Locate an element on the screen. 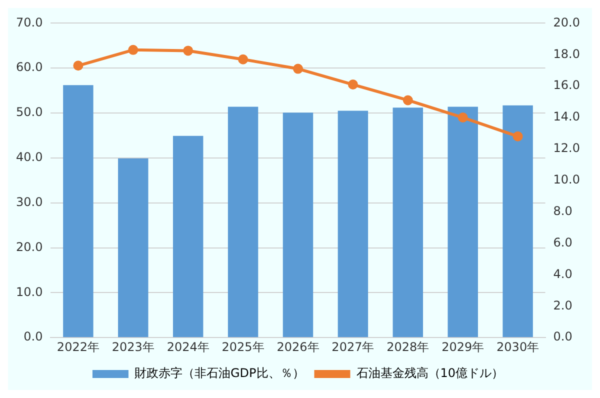 This screenshot has height=398, width=600. y-tick-label: 70.0 is located at coordinates (29, 22).